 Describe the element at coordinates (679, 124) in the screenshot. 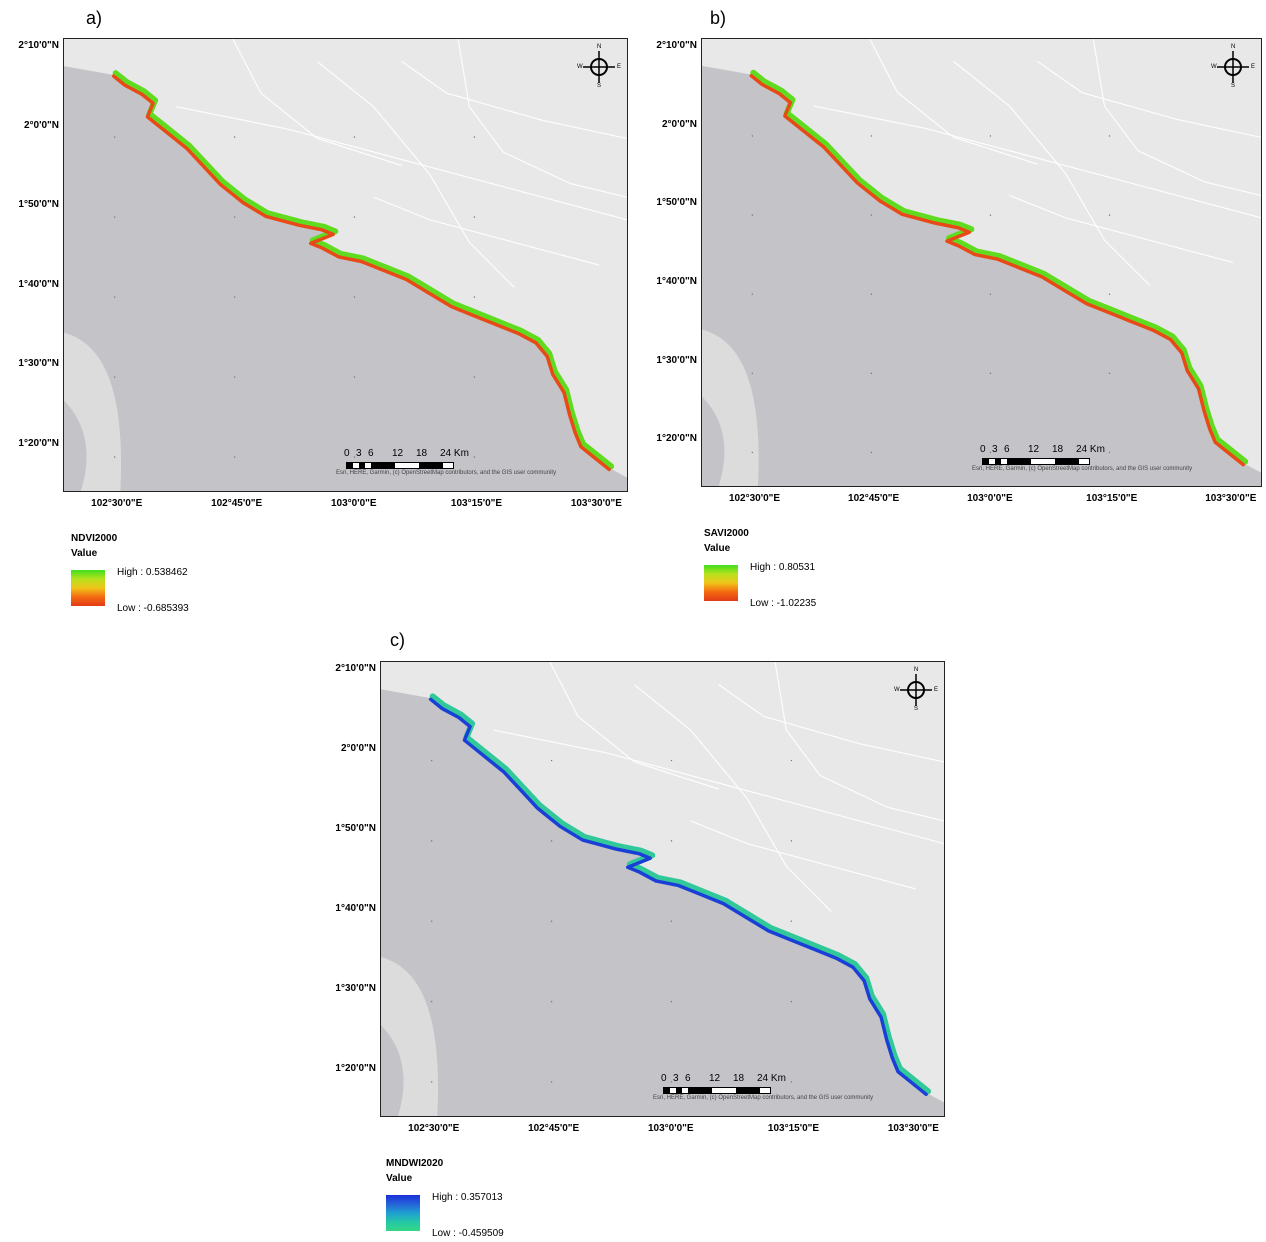

I see `latitude-label: 2°0'0"N` at that location.